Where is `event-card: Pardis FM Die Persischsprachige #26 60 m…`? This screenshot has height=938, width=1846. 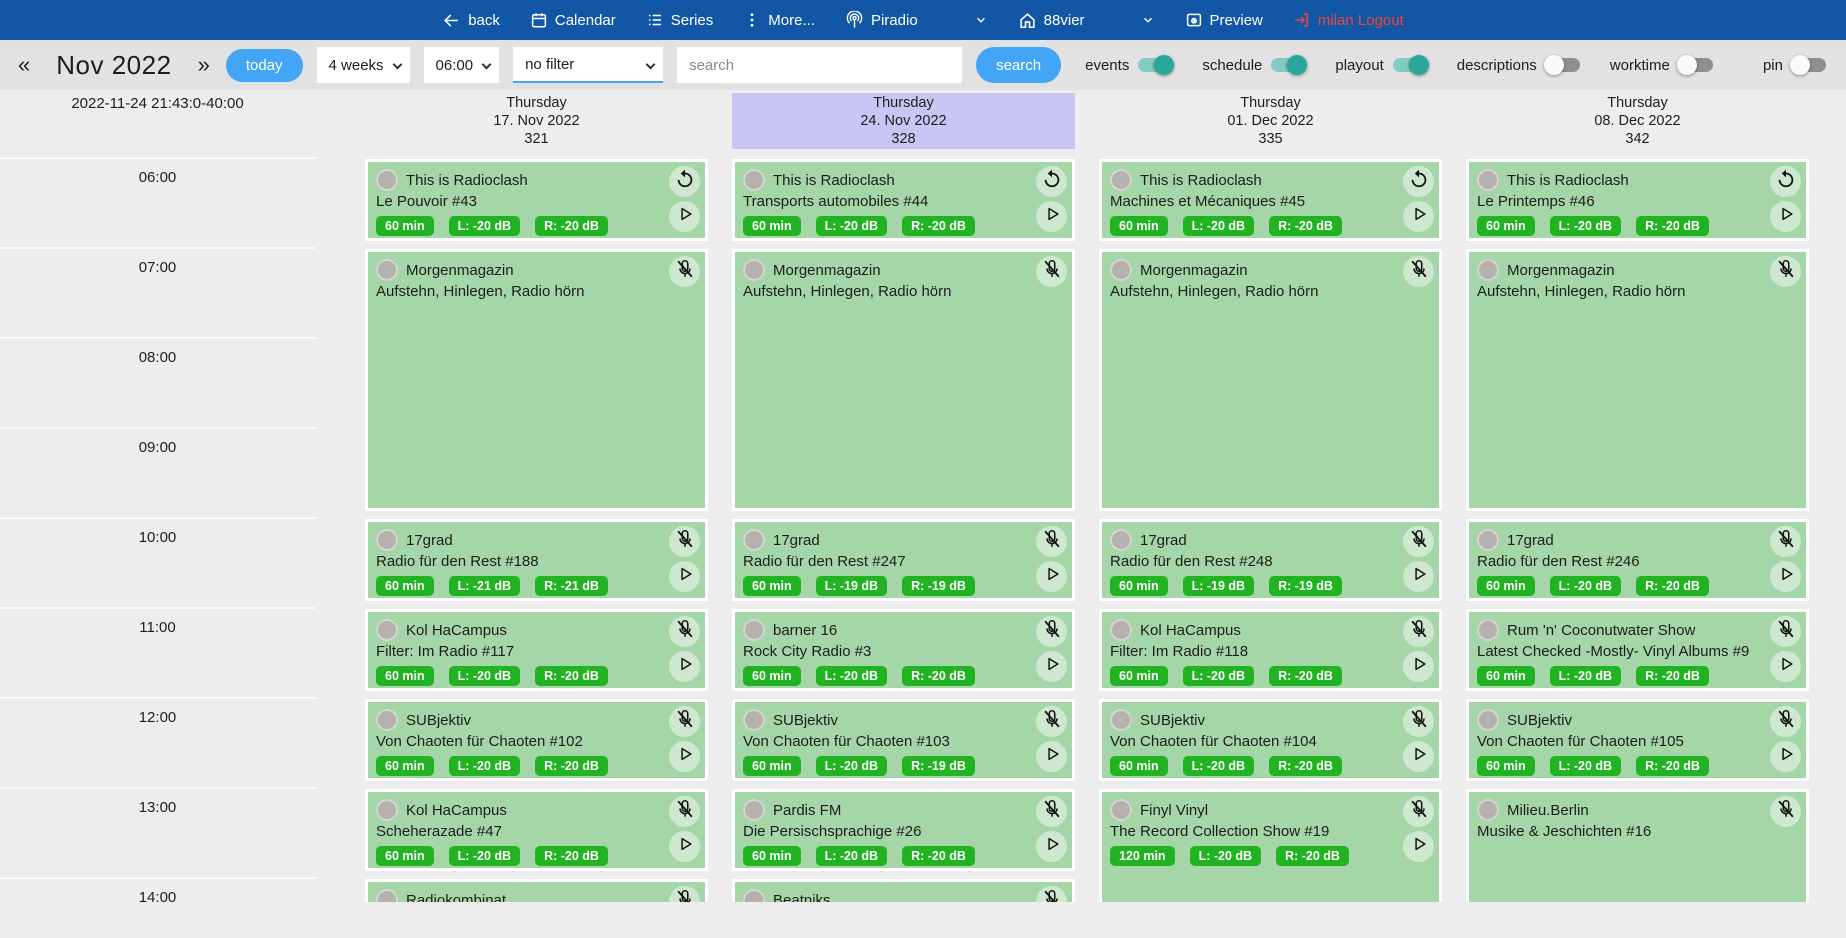
event-card: Pardis FM Die Persischsprachige #26 60 m… is located at coordinates (903, 830).